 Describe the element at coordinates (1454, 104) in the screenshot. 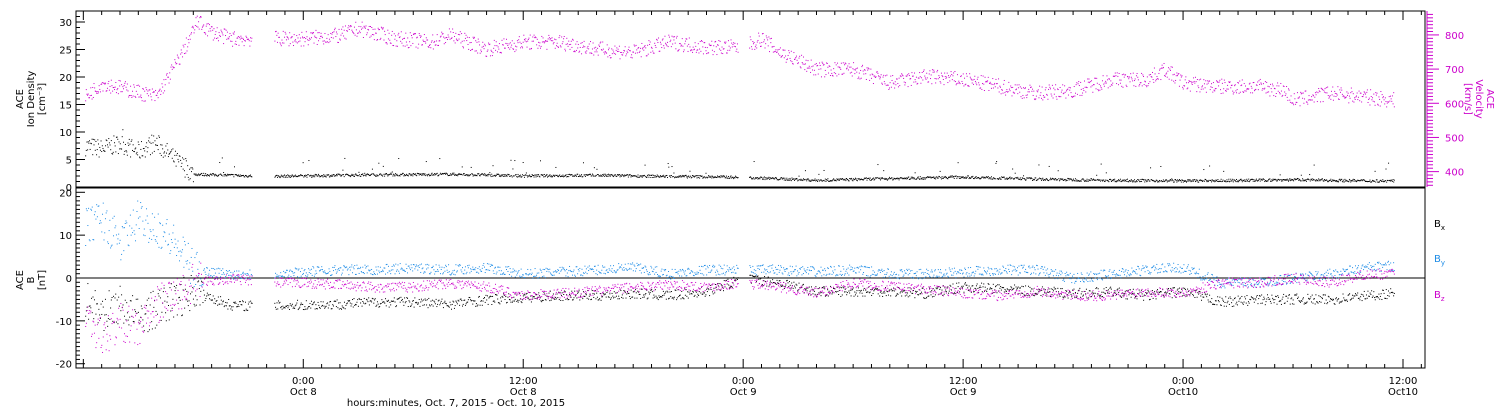

I see `velocity-tick-label: 600` at that location.